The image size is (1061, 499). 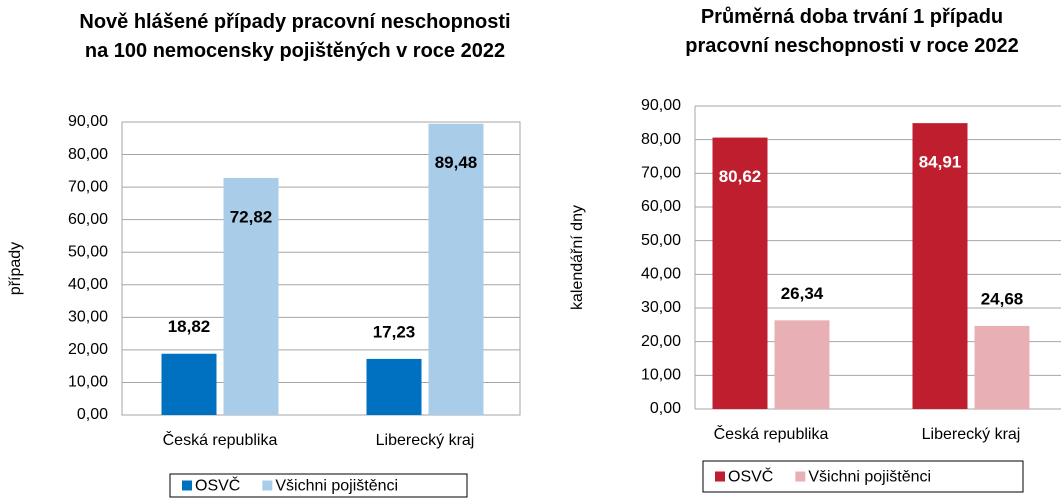 What do you see at coordinates (940, 162) in the screenshot?
I see `data-label: 84,91` at bounding box center [940, 162].